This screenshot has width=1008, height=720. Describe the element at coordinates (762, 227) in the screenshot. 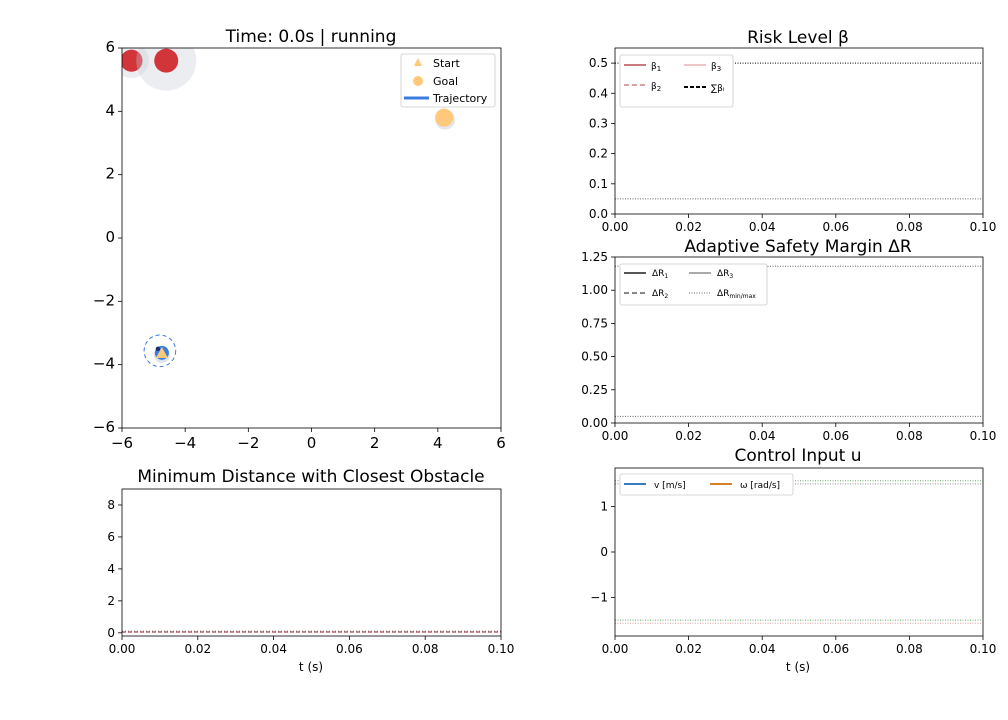

I see `risk-xtick-label: 0.04` at that location.